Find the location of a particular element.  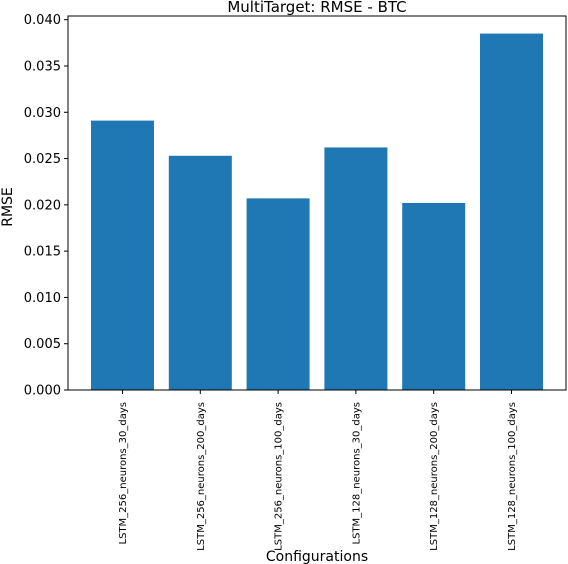

x-tick-label: LSTM_128_neurons_100_days is located at coordinates (512, 476).